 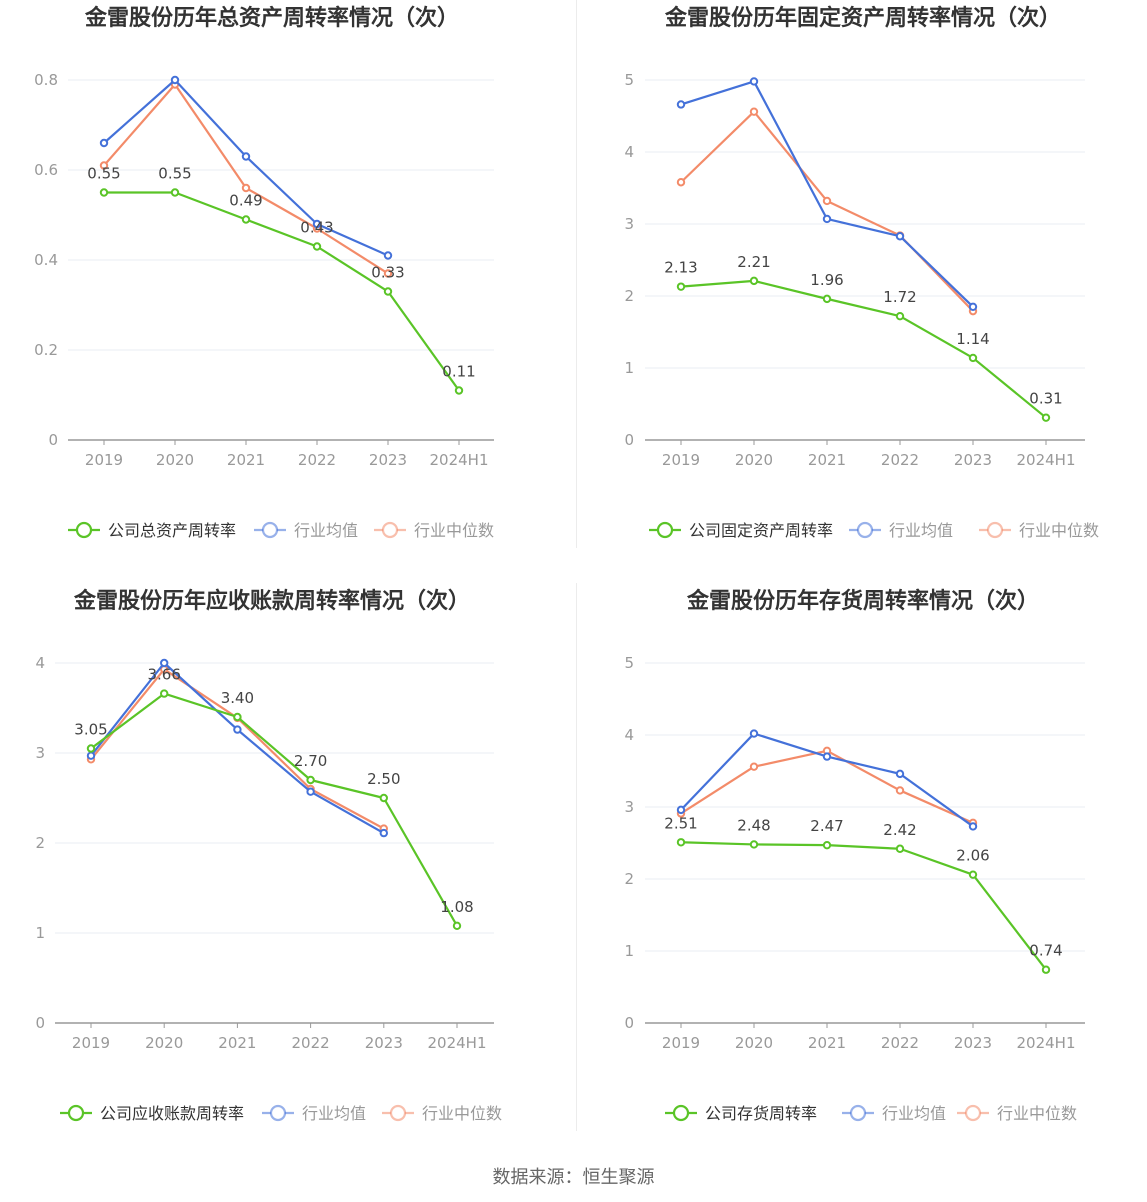 What do you see at coordinates (383, 779) in the screenshot?
I see `data-label: 2.50` at bounding box center [383, 779].